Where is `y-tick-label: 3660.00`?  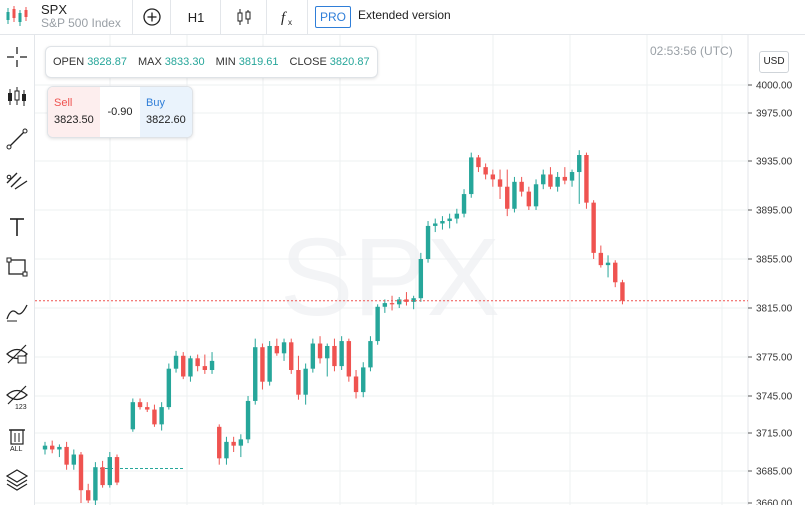
y-tick-label: 3660.00 is located at coordinates (774, 502).